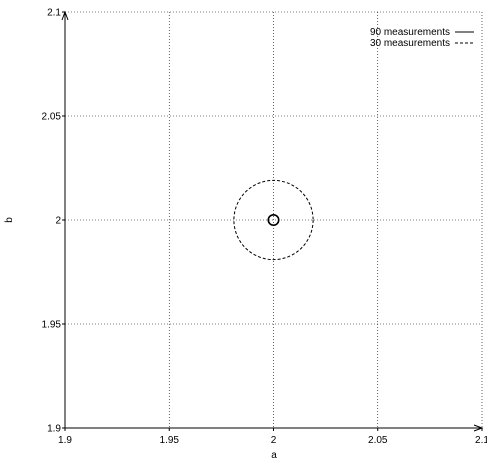  I want to click on x-tick-label: 2, so click(274, 440).